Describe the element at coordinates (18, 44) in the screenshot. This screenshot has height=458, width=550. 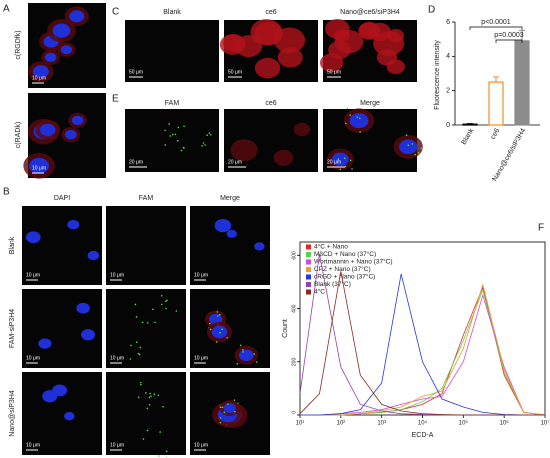
I see `row-label: c(RGDfk)` at that location.